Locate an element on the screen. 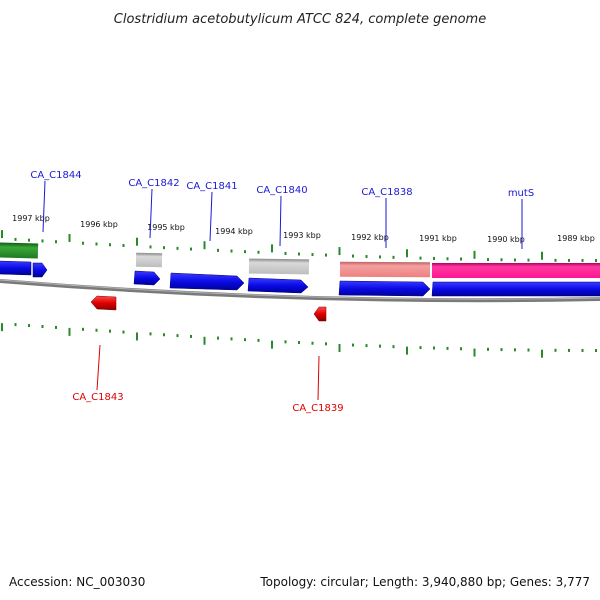 This screenshot has height=600, width=600. gene-label-forward: CA_C1838 is located at coordinates (386, 192).